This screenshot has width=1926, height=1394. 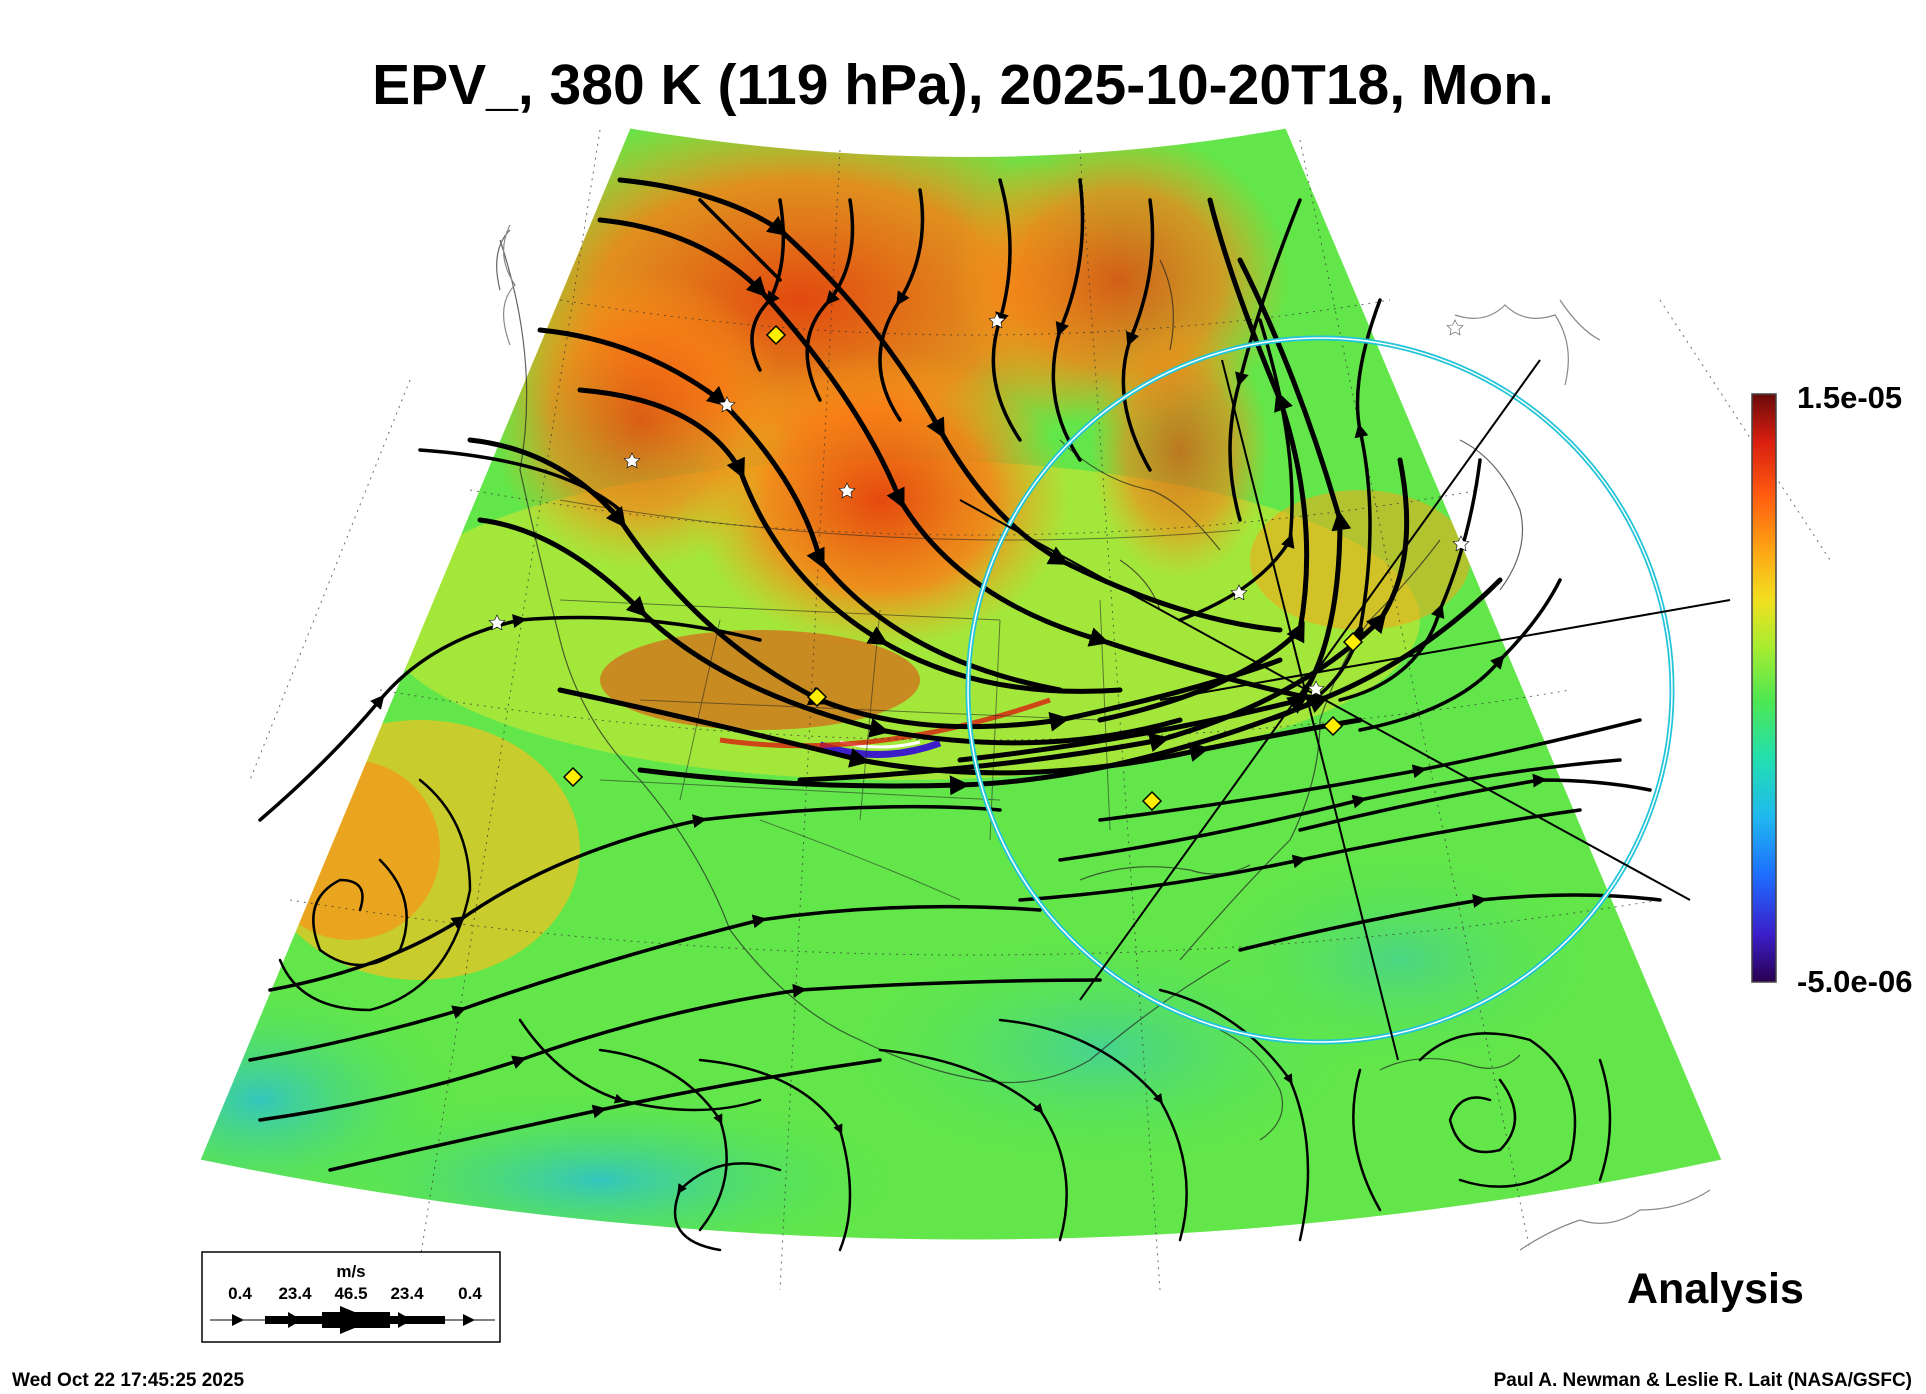 What do you see at coordinates (351, 1293) in the screenshot?
I see `wind-legend-value: 46.5` at bounding box center [351, 1293].